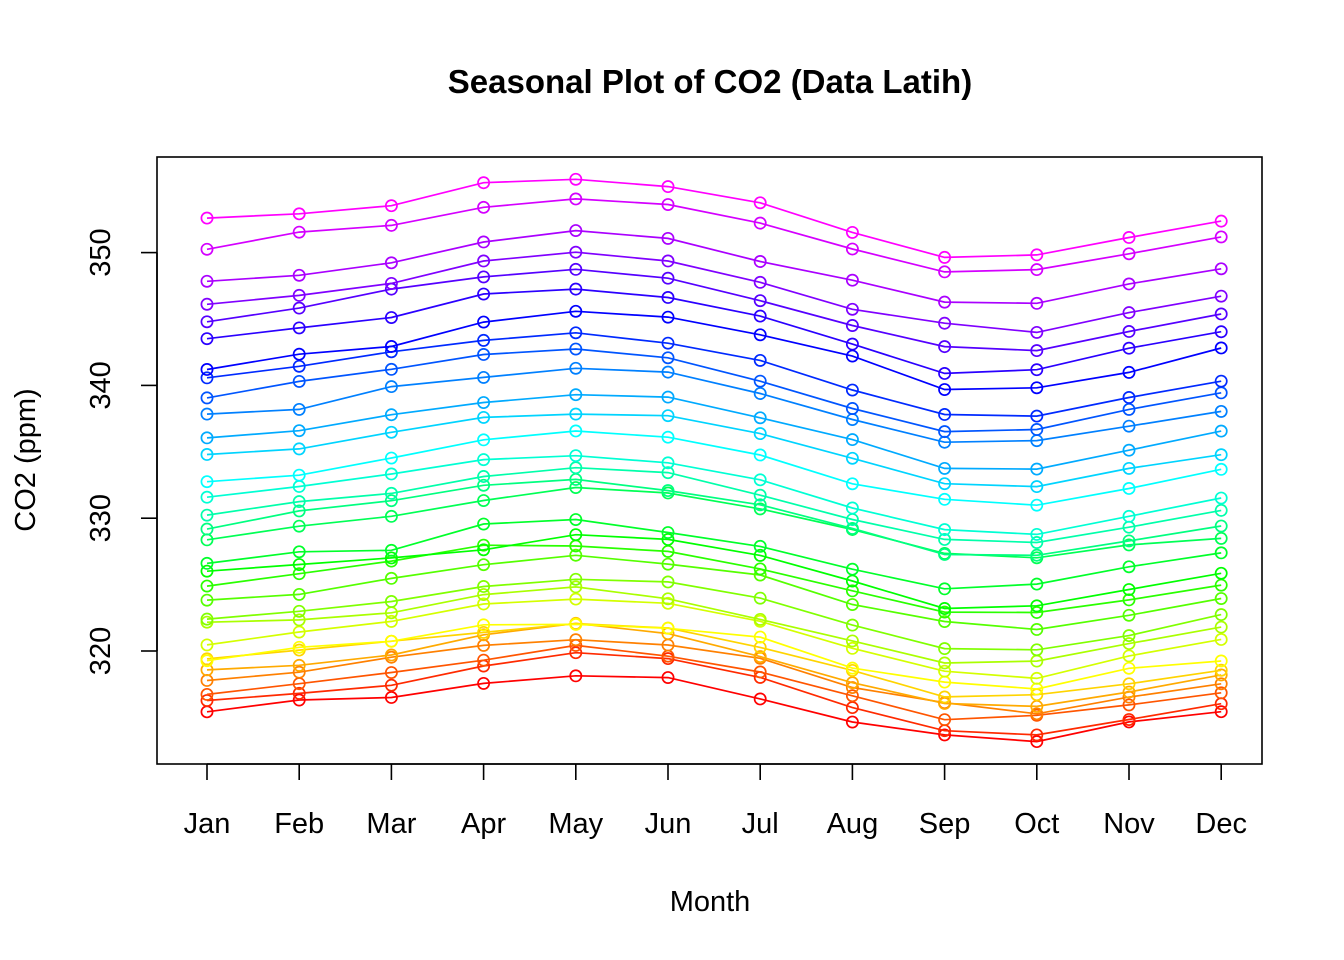 This screenshot has height=960, width=1344. Describe the element at coordinates (710, 81) in the screenshot. I see `chart-title: Seasonal Plot of CO2 (Data Latih)` at that location.